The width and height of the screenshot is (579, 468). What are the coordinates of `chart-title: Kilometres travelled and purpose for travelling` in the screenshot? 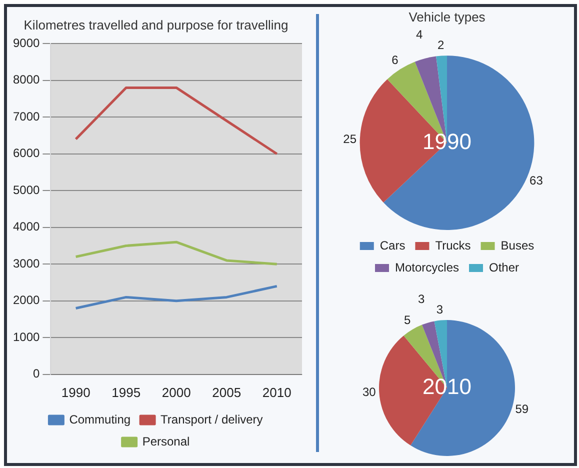 It's located at (156, 24).